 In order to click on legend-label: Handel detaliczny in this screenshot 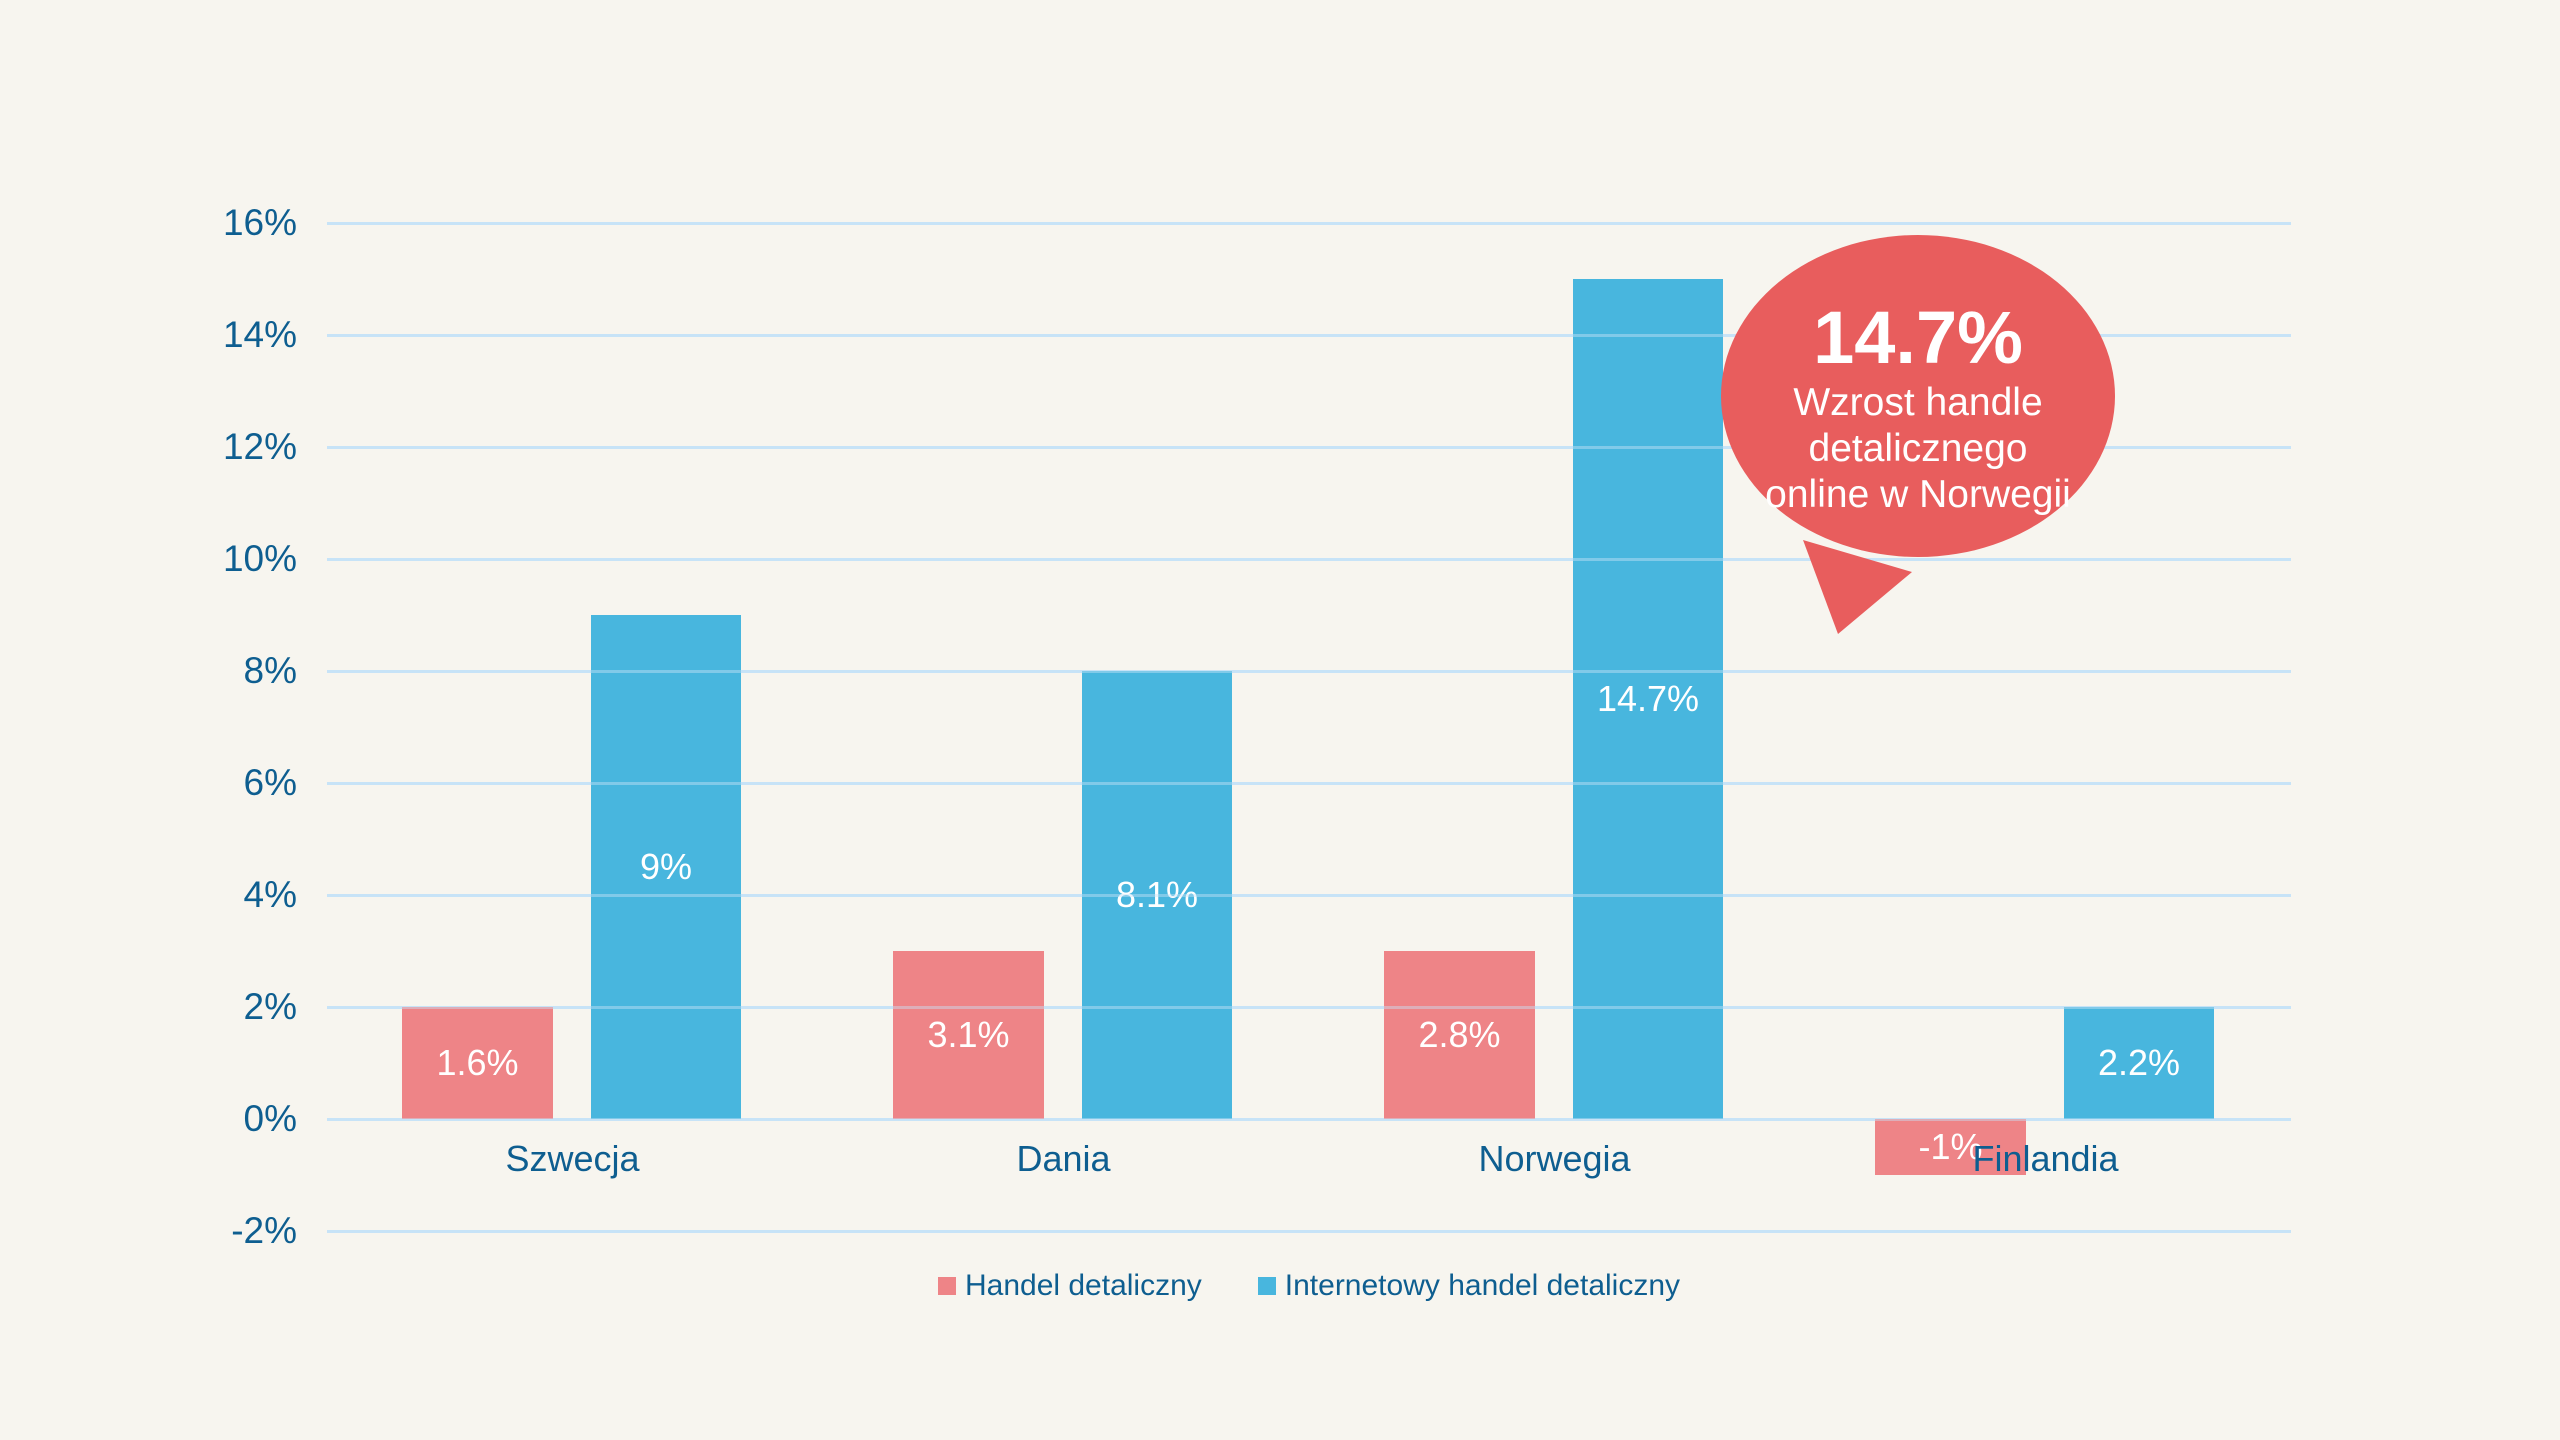, I will do `click(1083, 1285)`.